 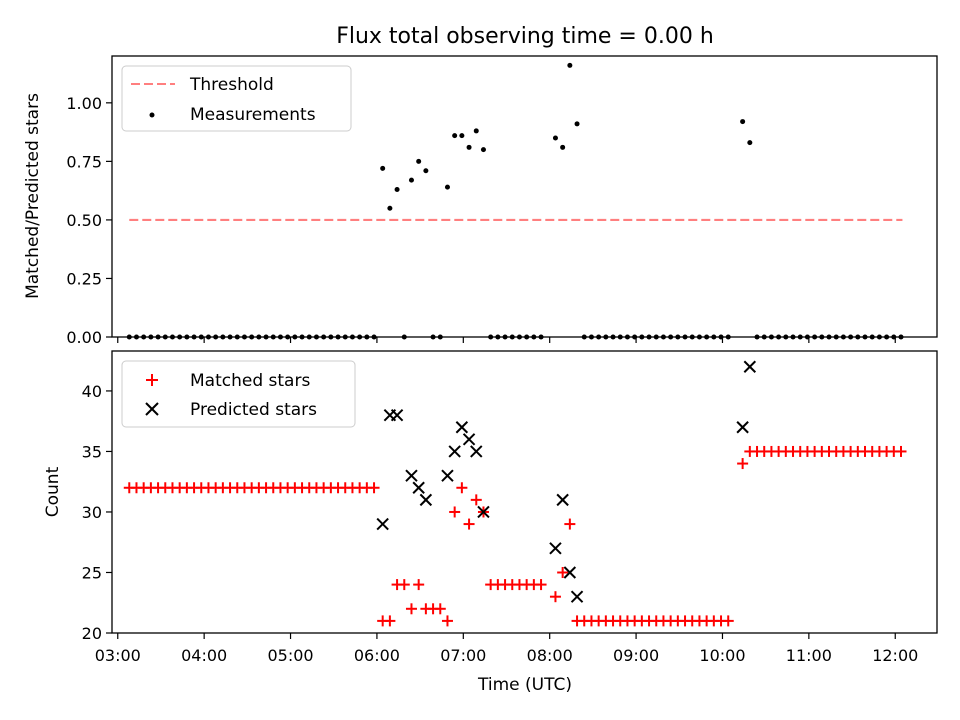 I want to click on top-y-axis: 0.00 0.25 0.50 0.75 1.00, so click(x=89, y=220).